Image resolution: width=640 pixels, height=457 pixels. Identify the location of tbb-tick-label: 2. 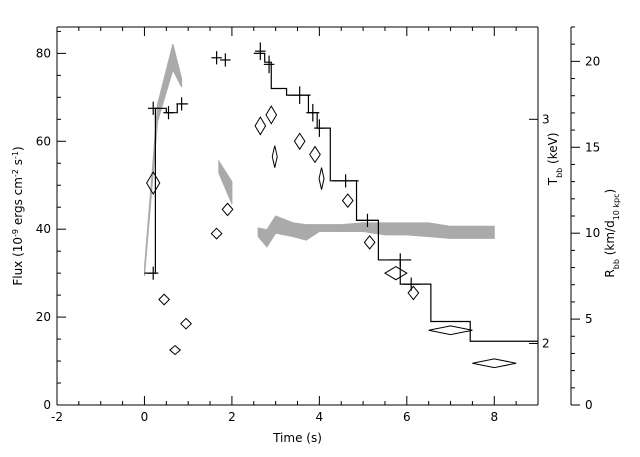
(546, 343).